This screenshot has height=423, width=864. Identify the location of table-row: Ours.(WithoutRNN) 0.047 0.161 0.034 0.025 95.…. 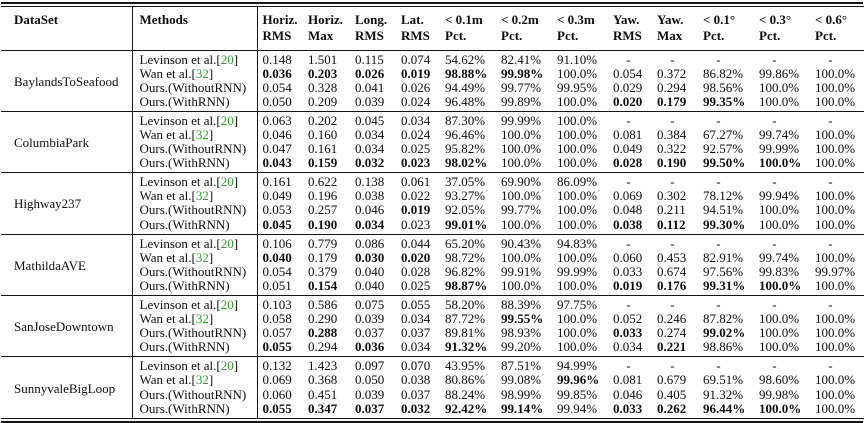
(432, 149).